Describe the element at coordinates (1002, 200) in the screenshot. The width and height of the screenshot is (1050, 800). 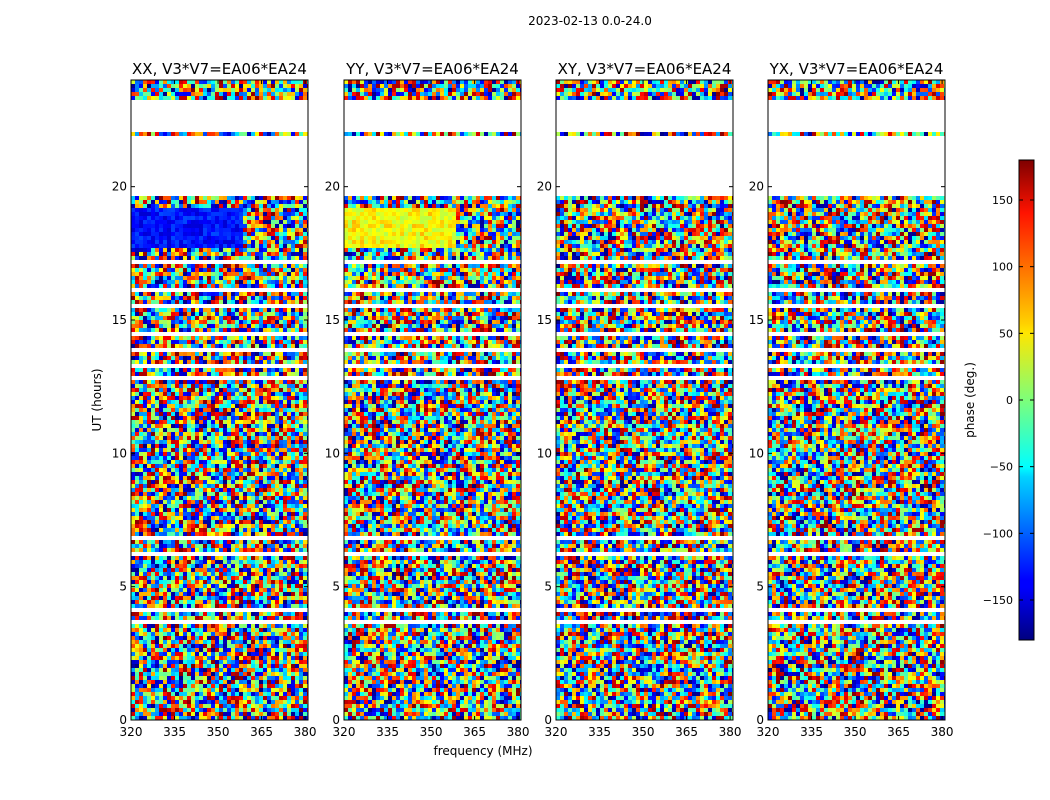
I see `colorbar-tick-label: 150` at that location.